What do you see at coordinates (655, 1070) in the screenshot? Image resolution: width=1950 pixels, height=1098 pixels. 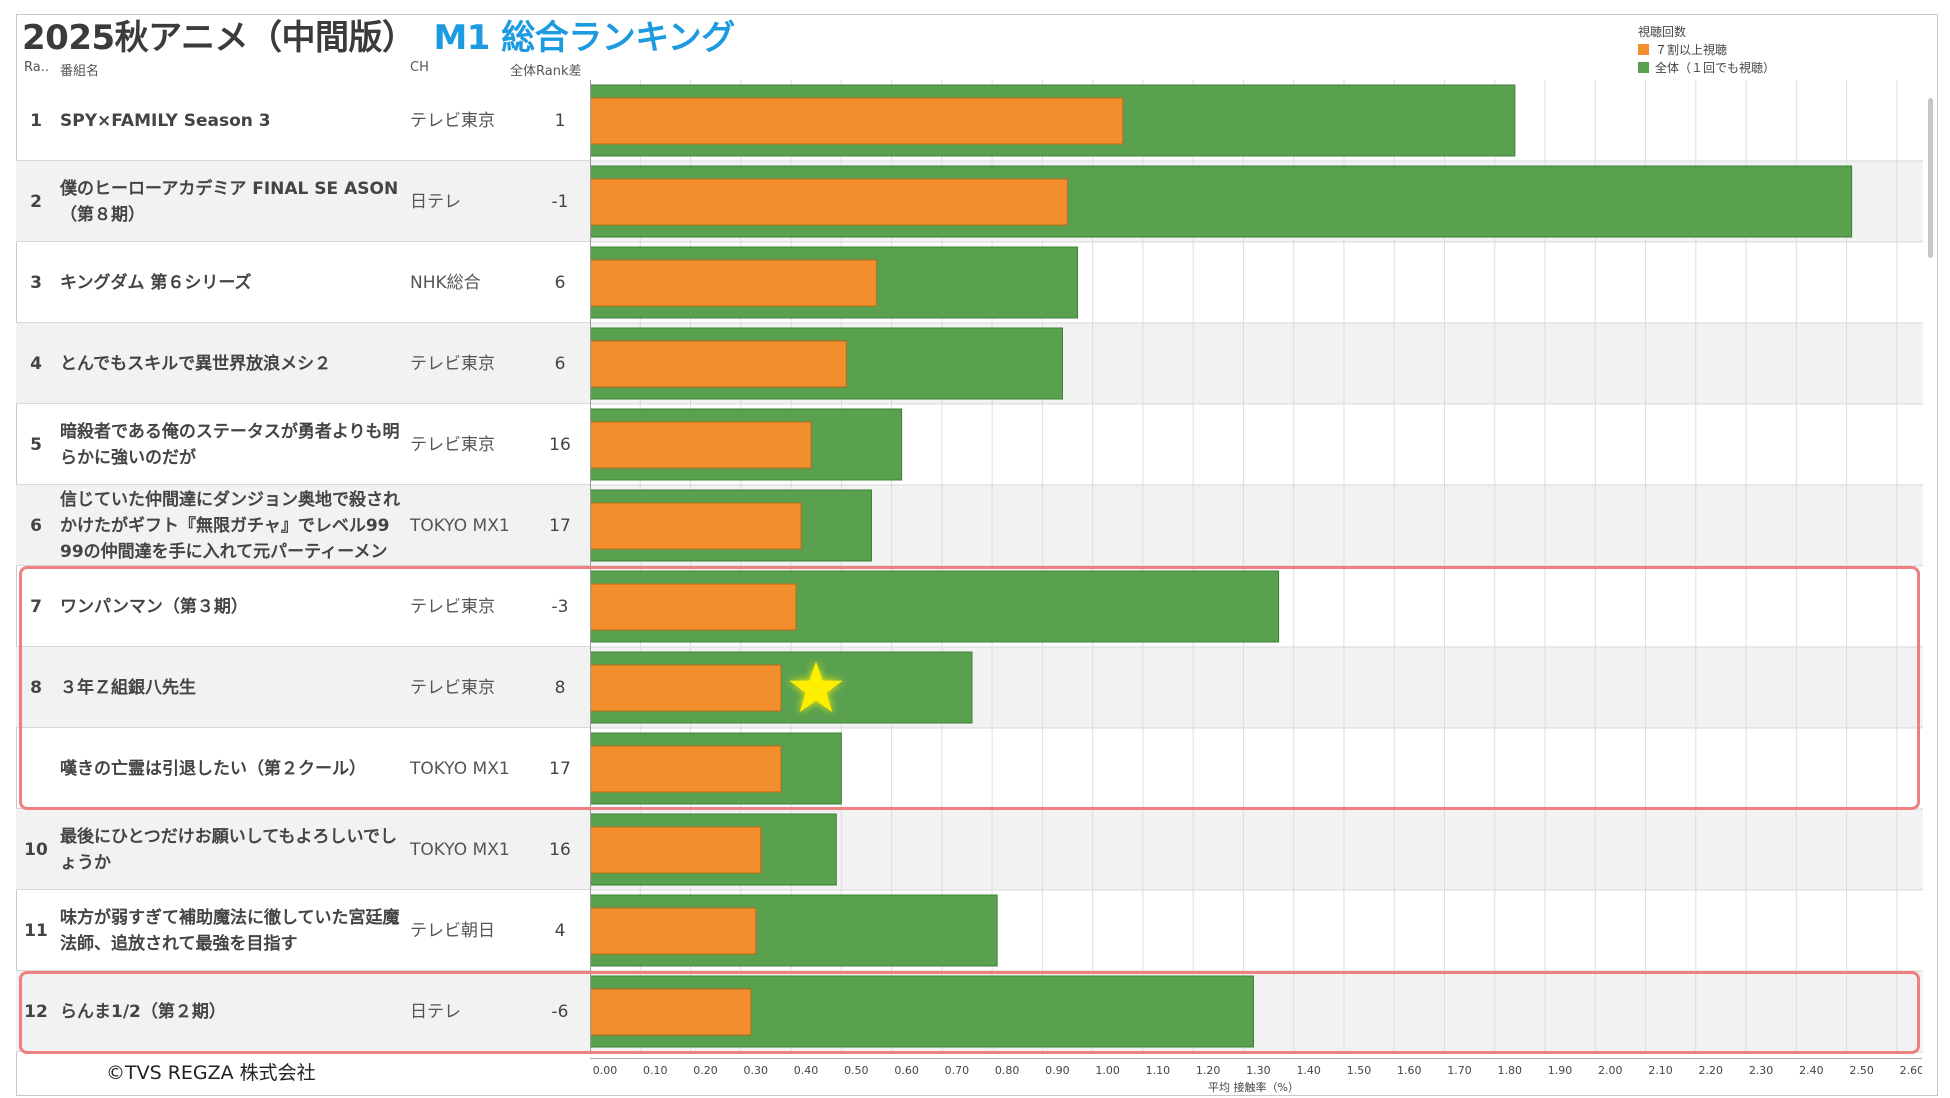 I see `x-tick-label: 0.10` at bounding box center [655, 1070].